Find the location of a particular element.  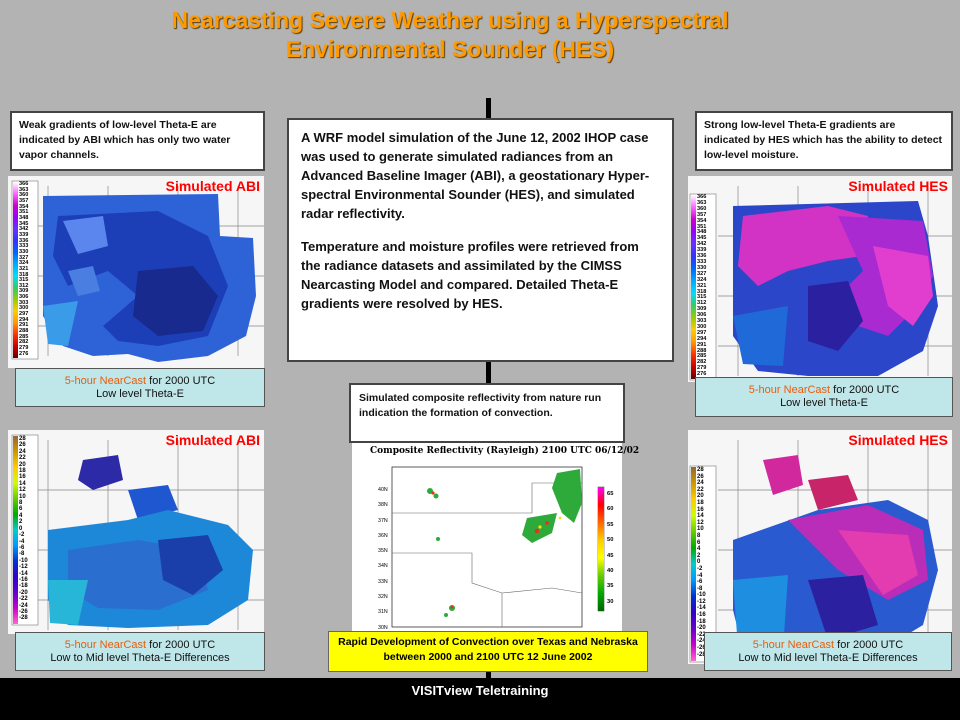

radar-scale-tick-label: 50 is located at coordinates (610, 540).